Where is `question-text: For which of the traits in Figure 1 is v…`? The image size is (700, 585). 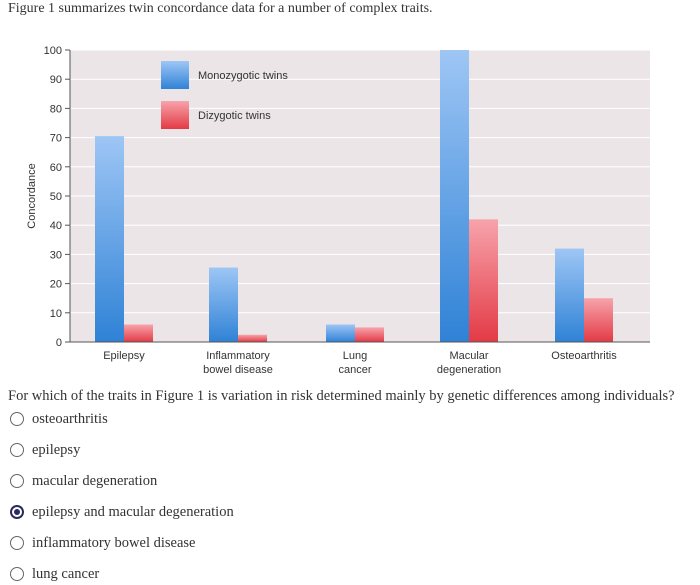 question-text: For which of the traits in Figure 1 is v… is located at coordinates (341, 396).